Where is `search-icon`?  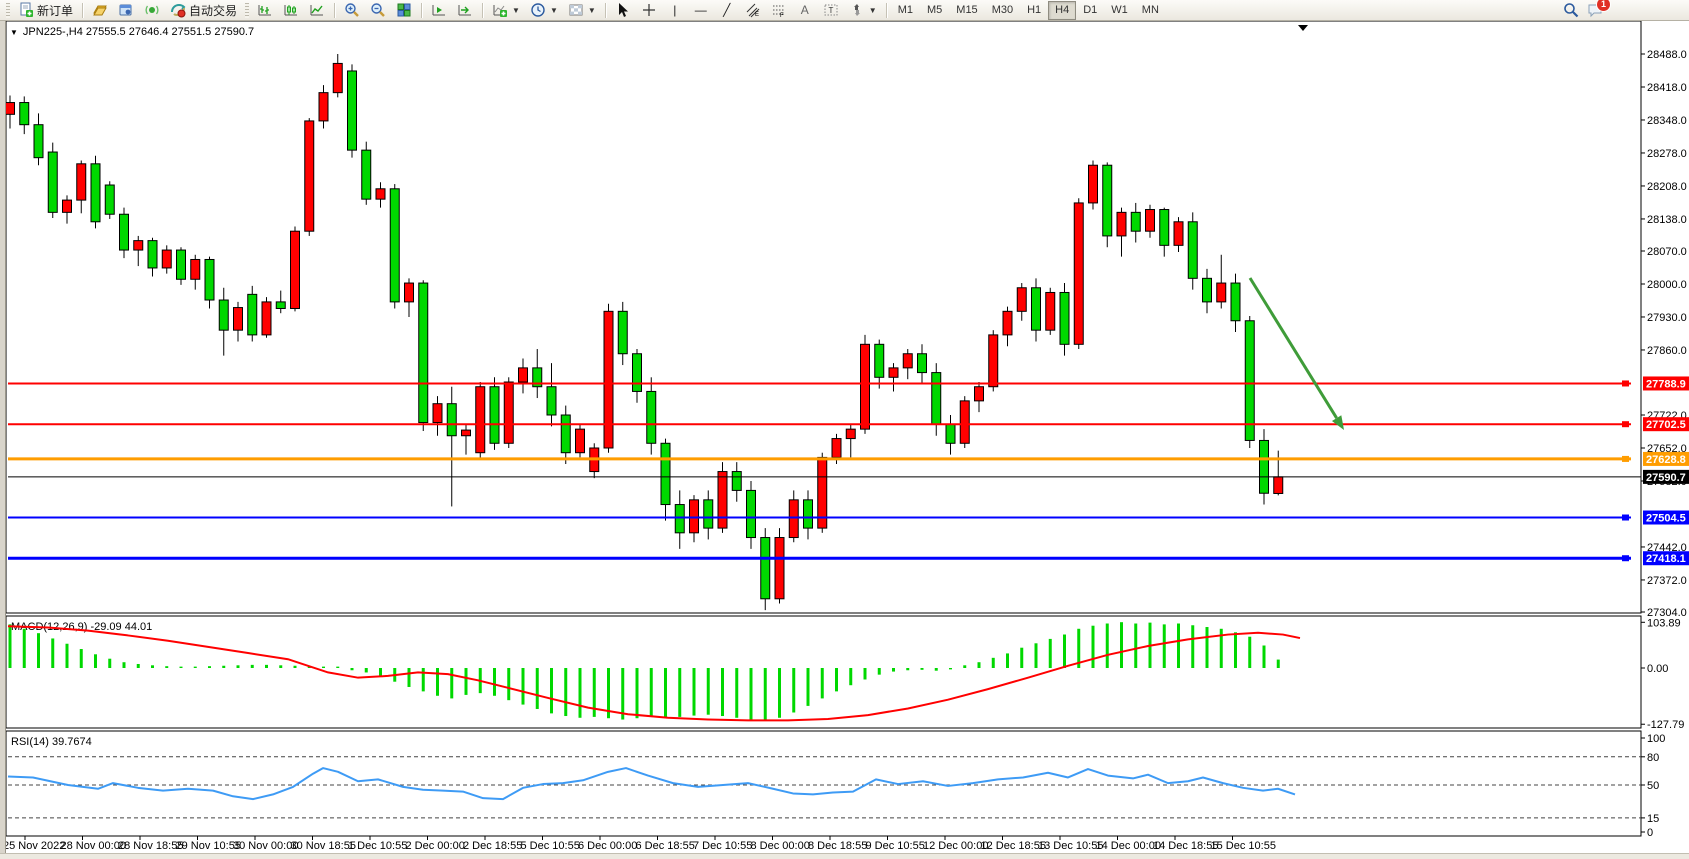 search-icon is located at coordinates (1571, 10).